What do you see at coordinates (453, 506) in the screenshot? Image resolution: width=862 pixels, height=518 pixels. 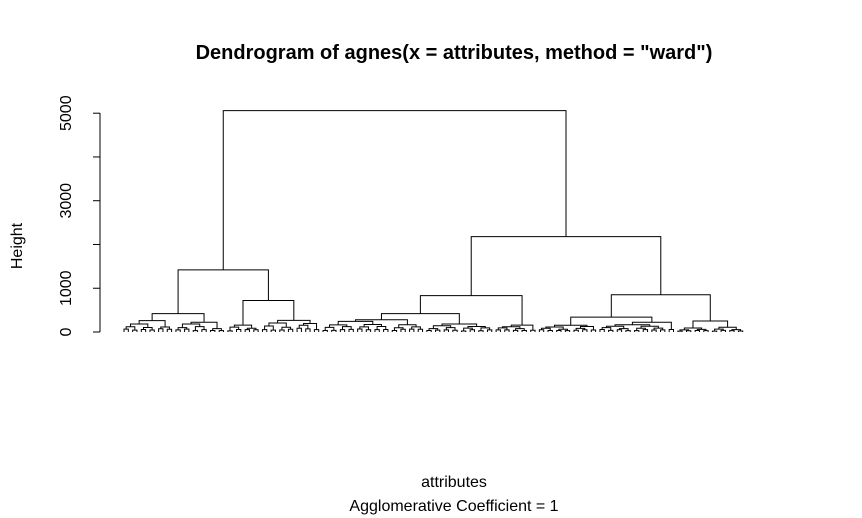 I see `agglomerative-coefficient: Agglomerative Coefficient = 1` at bounding box center [453, 506].